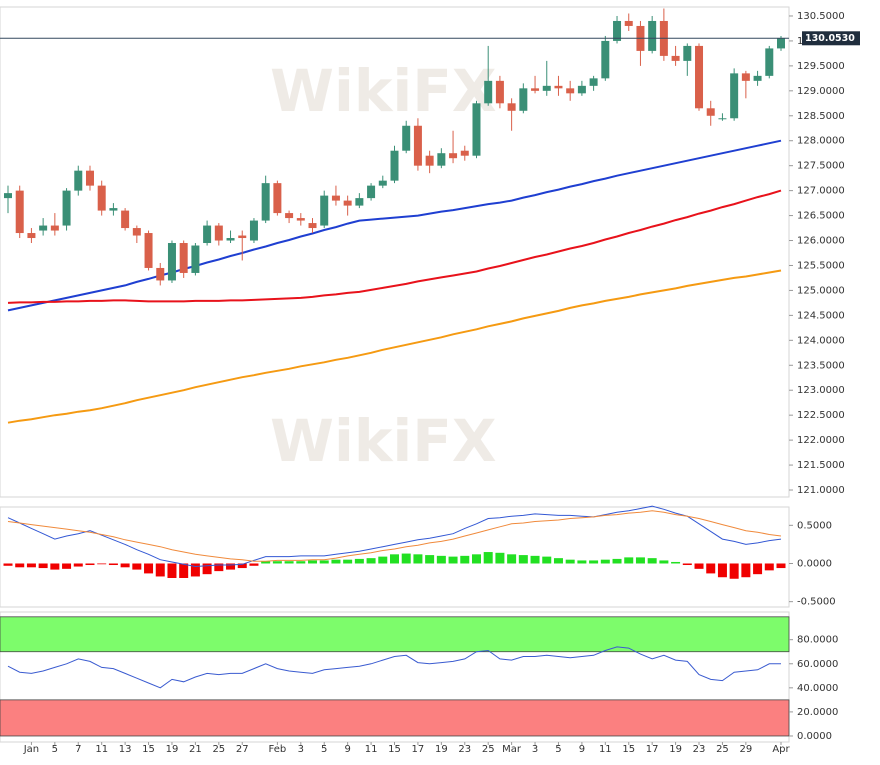 This screenshot has width=880, height=765. I want to click on y-tick-label: 126.0000, so click(821, 241).